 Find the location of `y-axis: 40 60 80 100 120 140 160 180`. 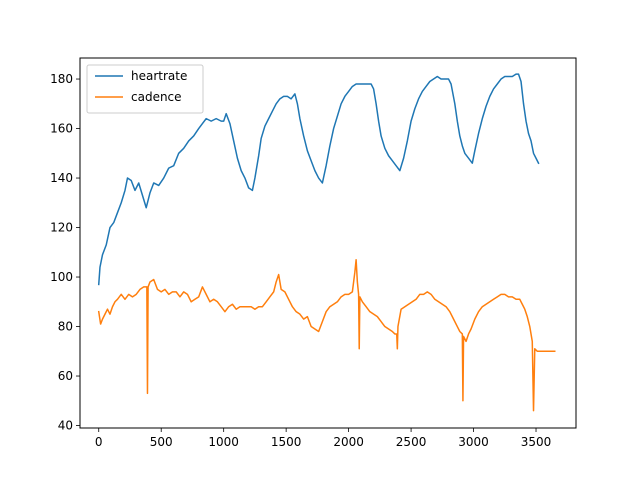

y-axis: 40 60 80 100 120 140 160 180 is located at coordinates (65, 252).